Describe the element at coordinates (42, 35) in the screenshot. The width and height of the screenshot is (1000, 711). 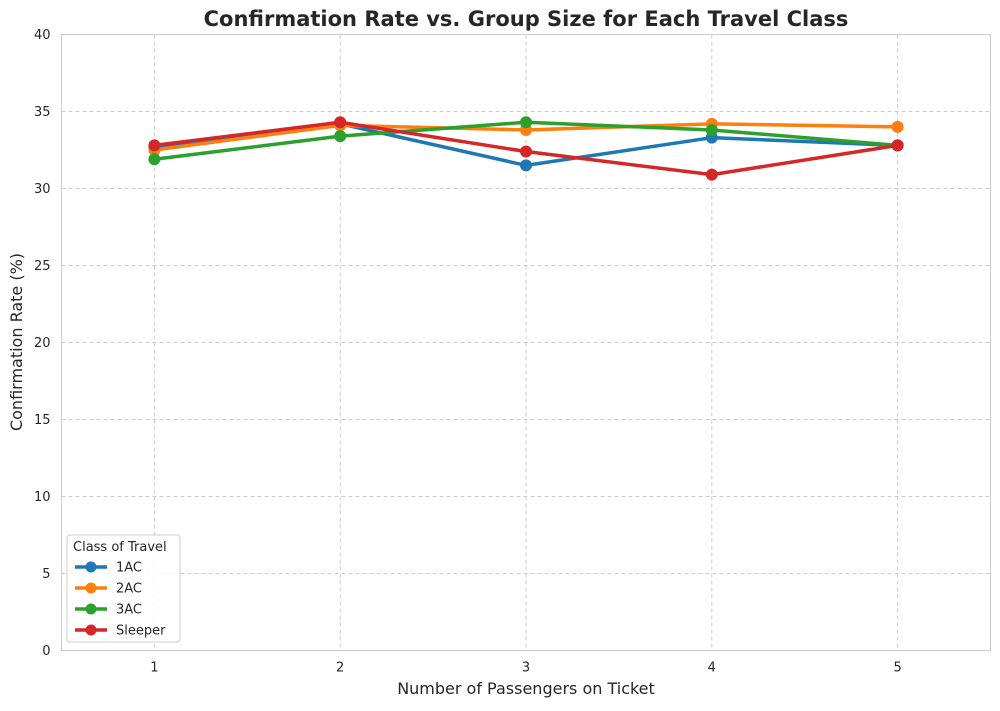
I see `y-tick-label: 40` at that location.